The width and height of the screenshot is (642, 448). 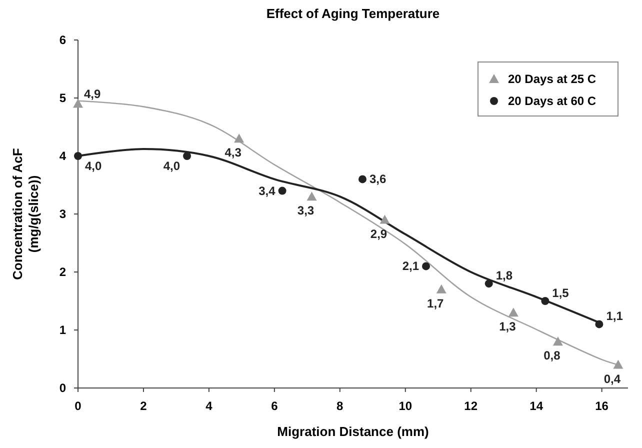 What do you see at coordinates (507, 327) in the screenshot?
I see `data-label: 1,3` at bounding box center [507, 327].